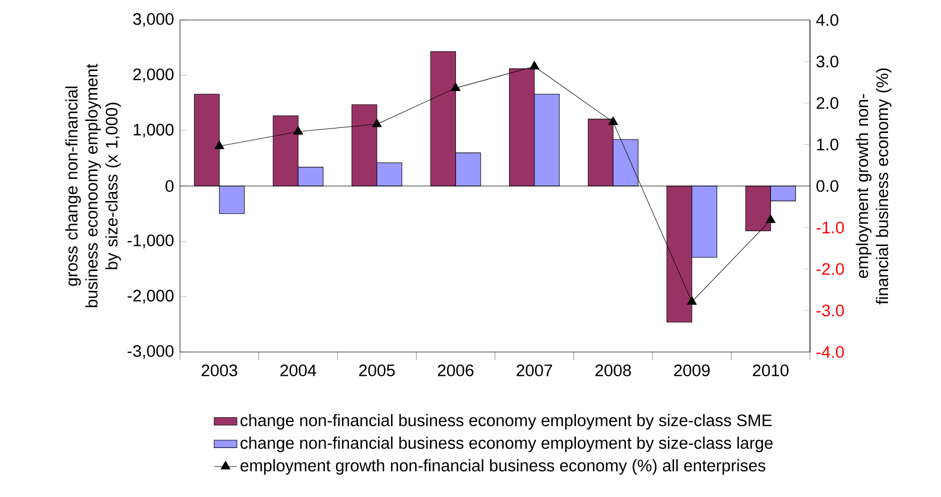 The height and width of the screenshot is (497, 941). Describe the element at coordinates (153, 20) in the screenshot. I see `y-tick-label: 3,000` at that location.